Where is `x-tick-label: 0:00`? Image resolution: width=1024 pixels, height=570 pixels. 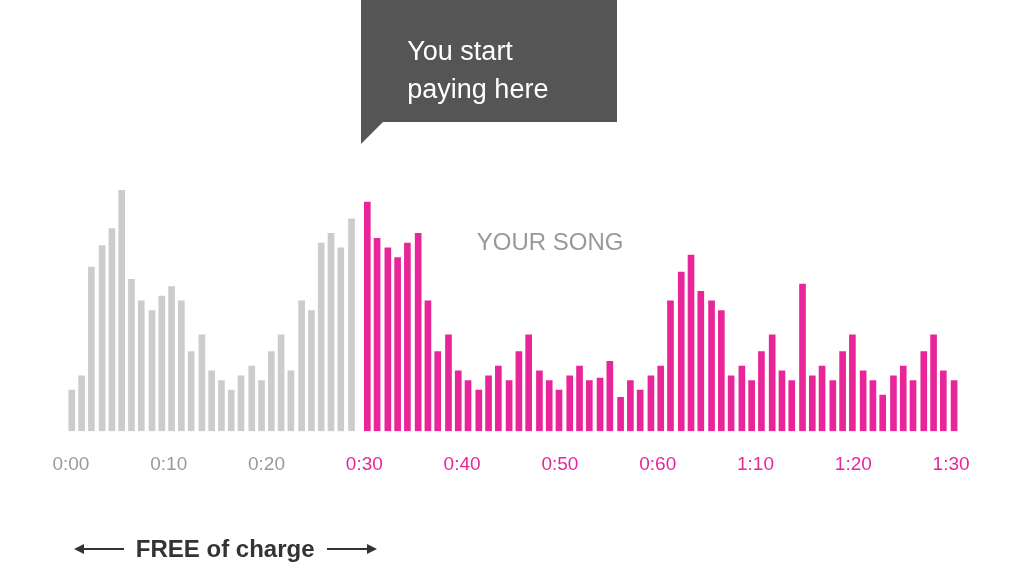 x-tick-label: 0:00 is located at coordinates (71, 463).